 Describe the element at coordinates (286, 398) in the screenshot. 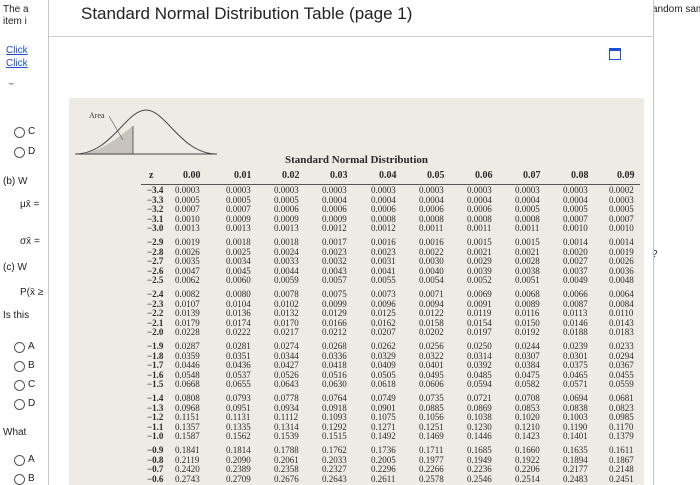

I see `table-cell: 0.0778` at that location.